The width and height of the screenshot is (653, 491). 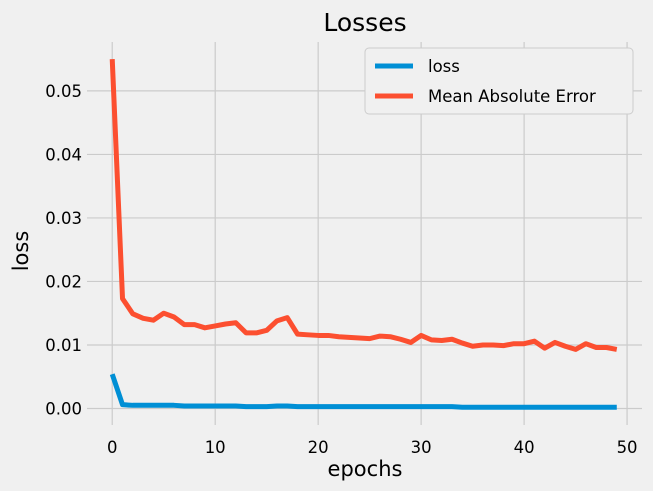 I want to click on x-tick-label: 10, so click(x=215, y=447).